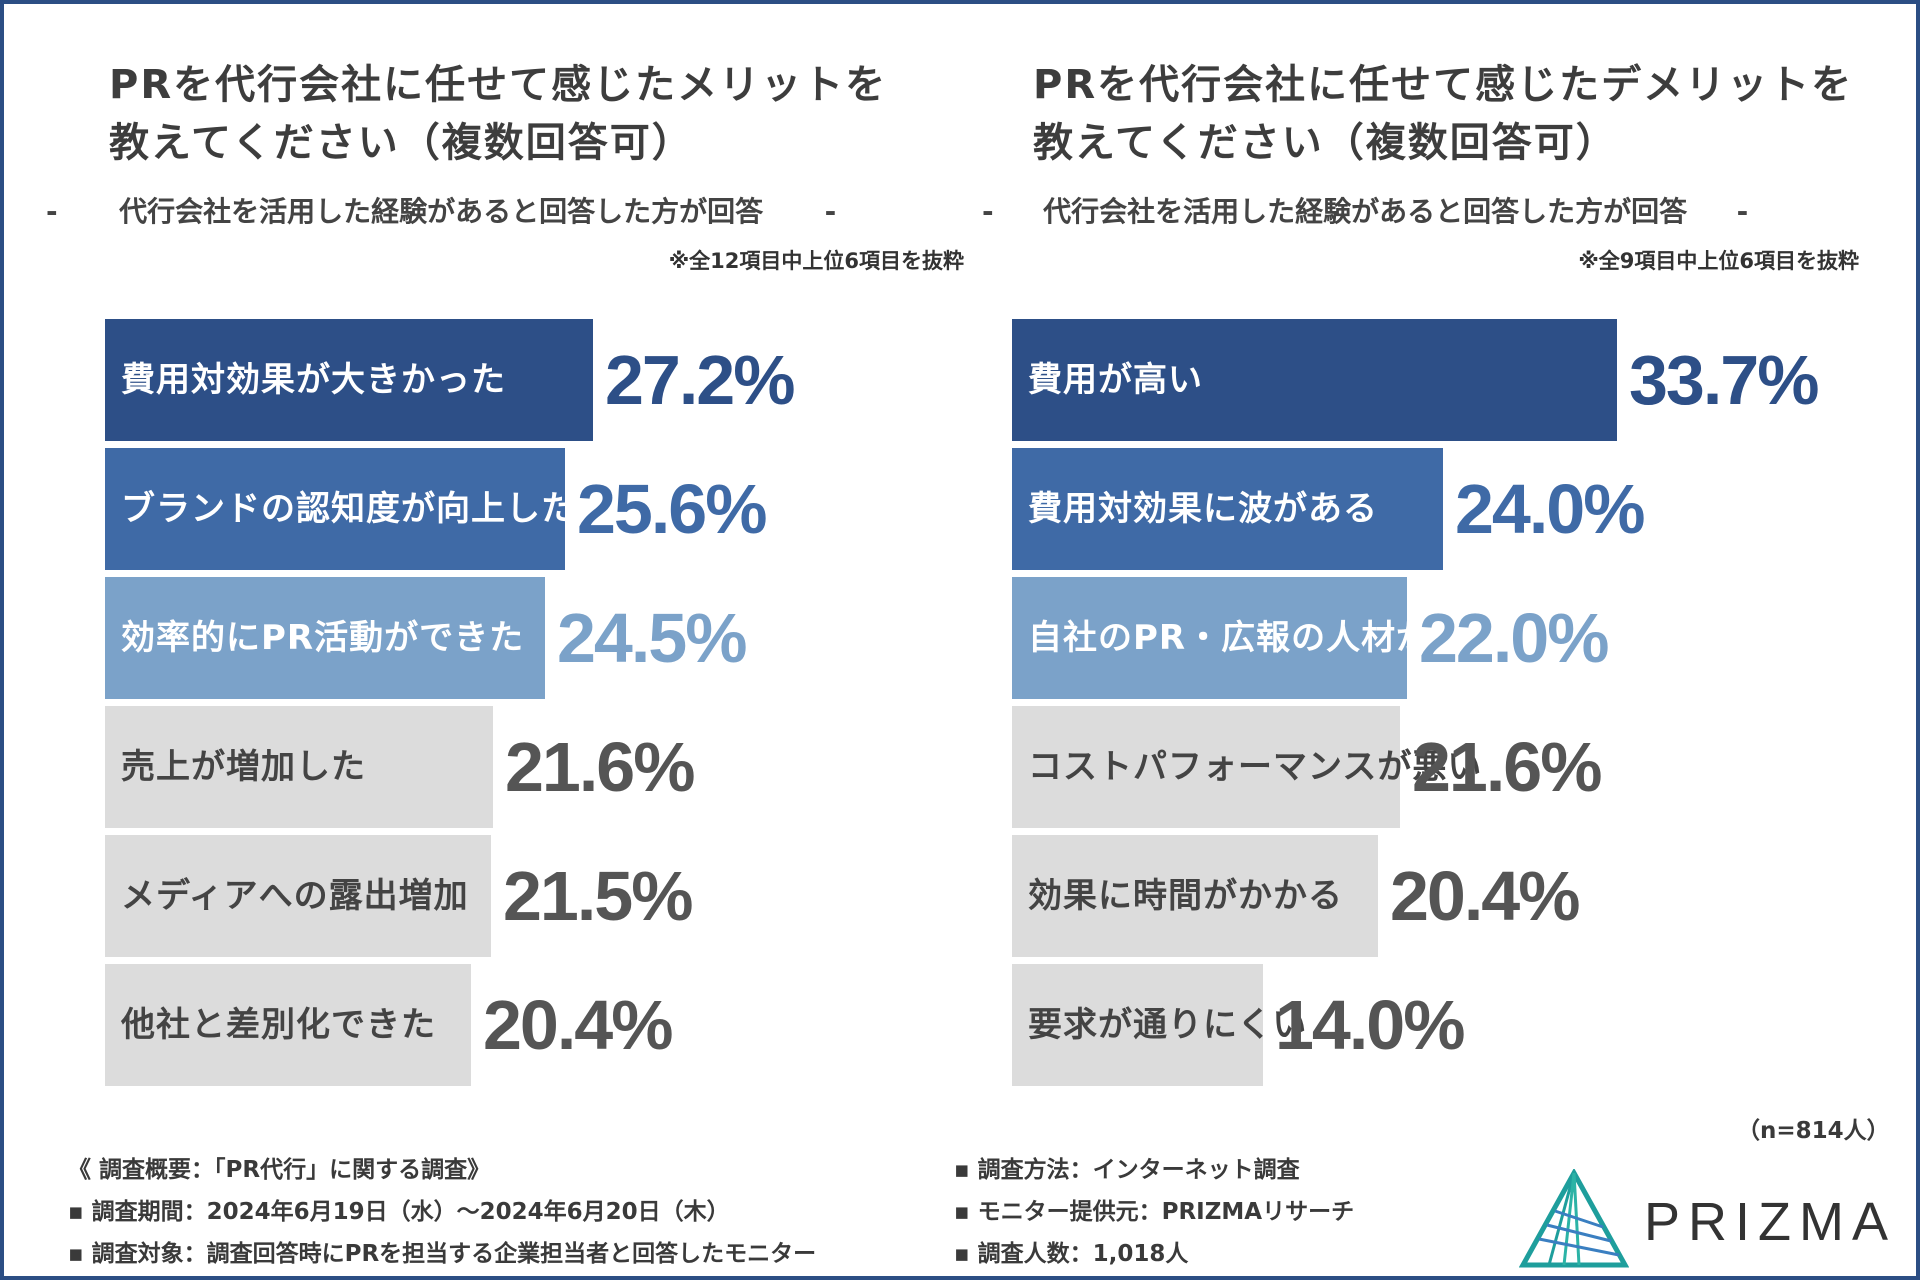 Image resolution: width=1920 pixels, height=1280 pixels. What do you see at coordinates (1185, 896) in the screenshot?
I see `bar-category-label: 効果に時間がかかる` at bounding box center [1185, 896].